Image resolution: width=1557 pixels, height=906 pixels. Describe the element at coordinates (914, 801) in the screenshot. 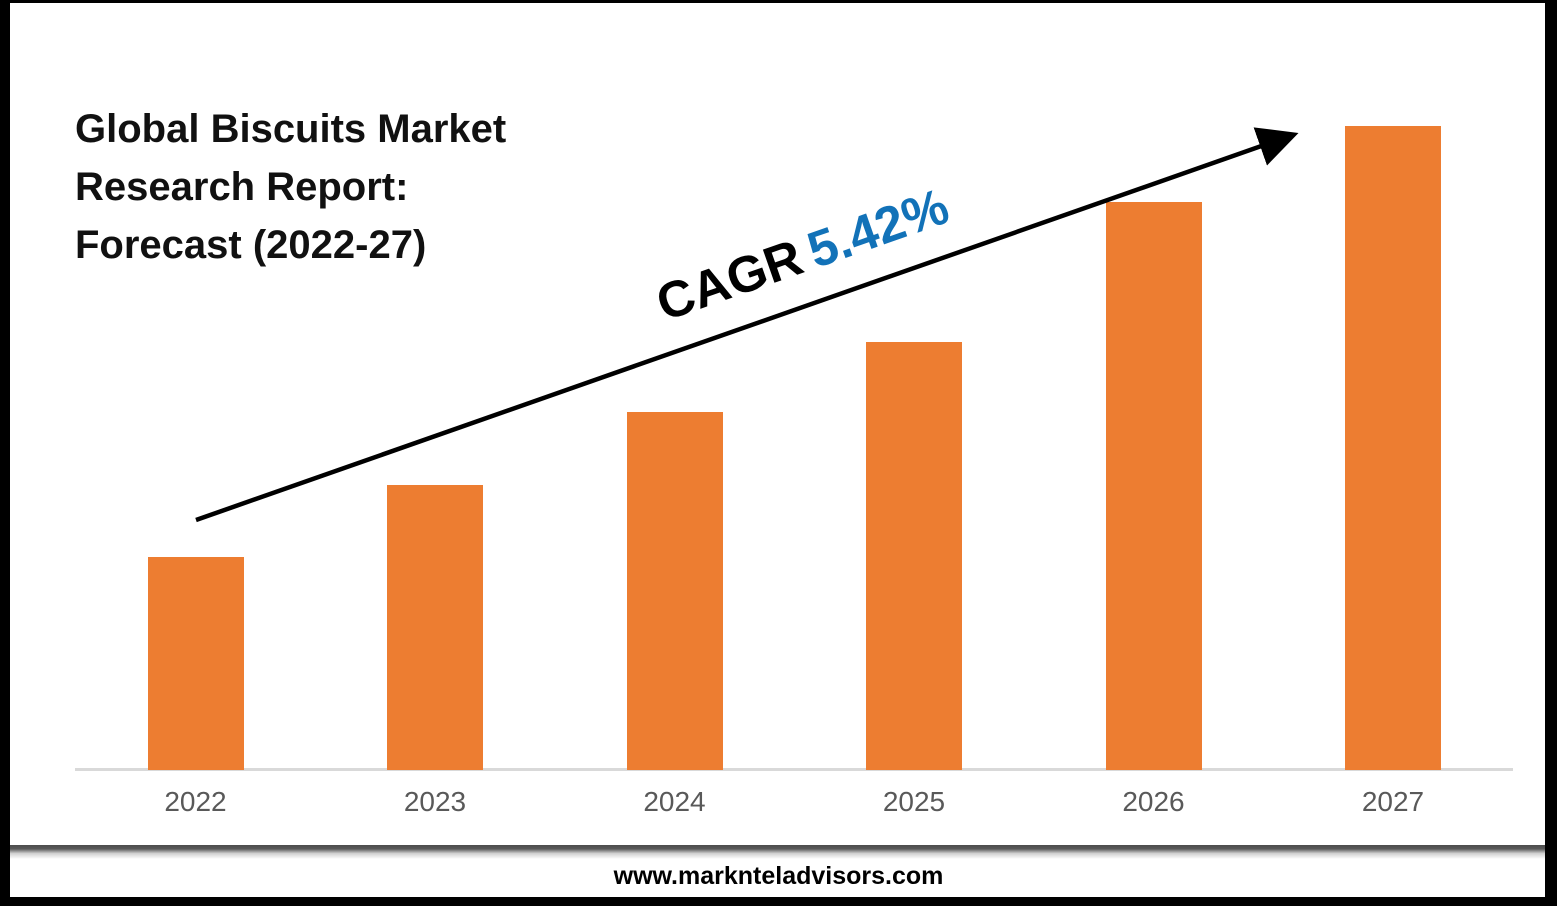

I see `x-tick-label-2025: 2025` at that location.